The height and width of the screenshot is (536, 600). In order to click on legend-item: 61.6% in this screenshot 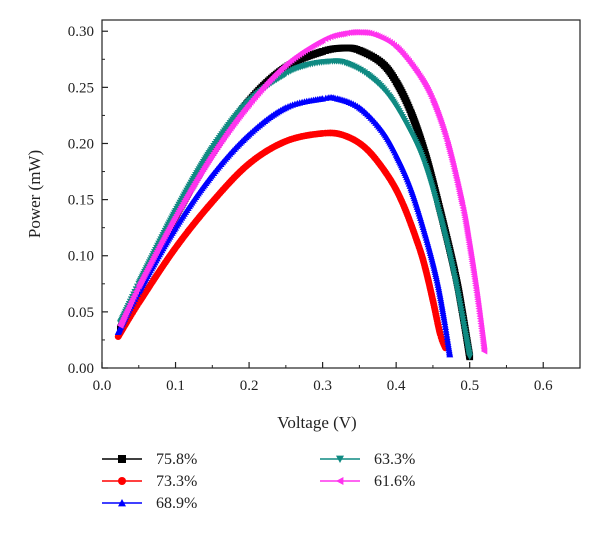, I will do `click(367, 481)`.